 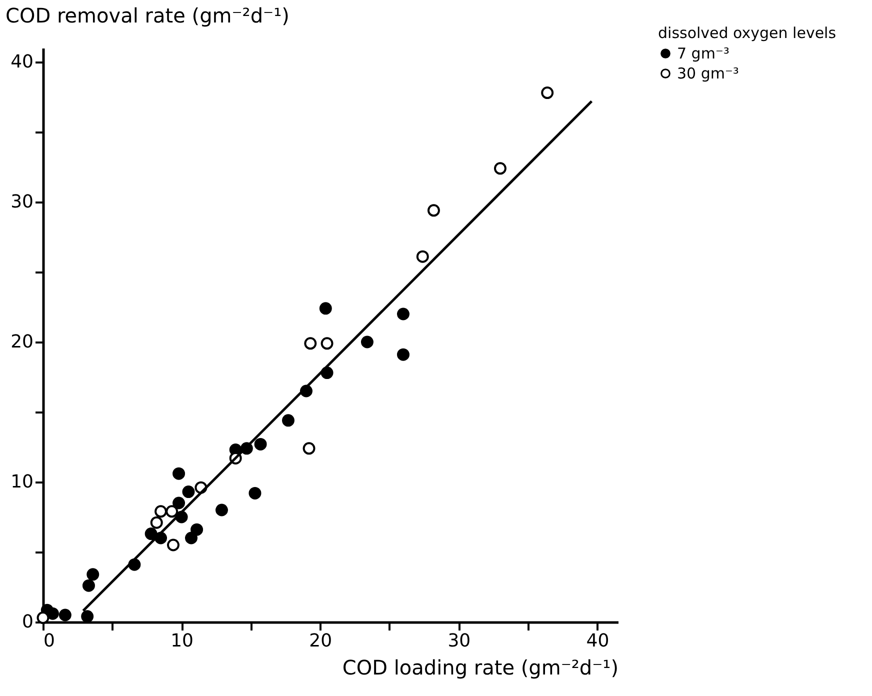 I want to click on y-tick-label: 40, so click(x=22, y=62).